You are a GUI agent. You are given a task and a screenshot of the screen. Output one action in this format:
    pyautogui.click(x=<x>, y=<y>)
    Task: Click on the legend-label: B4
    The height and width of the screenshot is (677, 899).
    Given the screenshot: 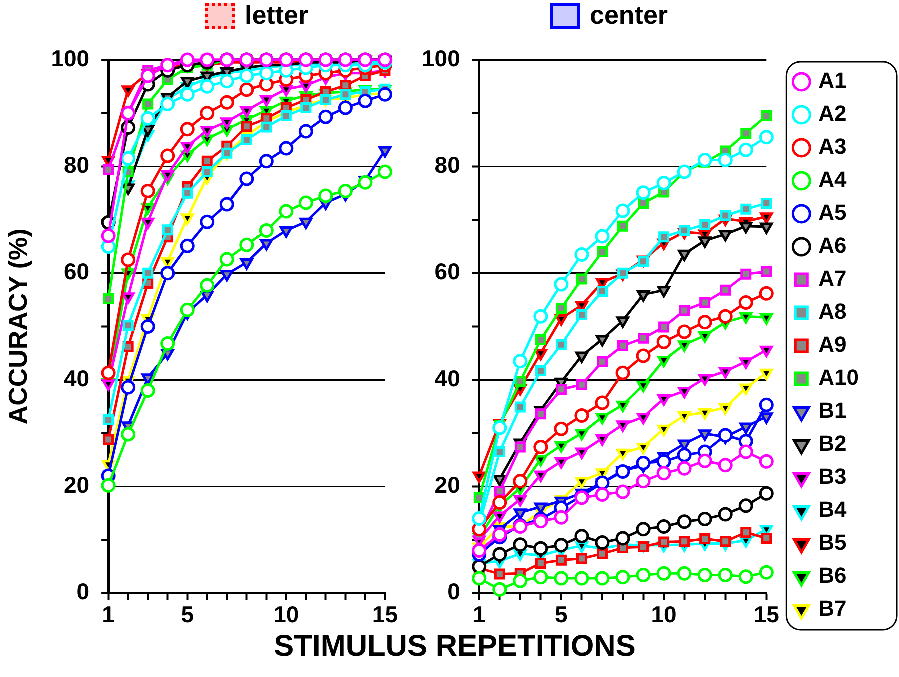 What is the action you would take?
    pyautogui.click(x=833, y=509)
    